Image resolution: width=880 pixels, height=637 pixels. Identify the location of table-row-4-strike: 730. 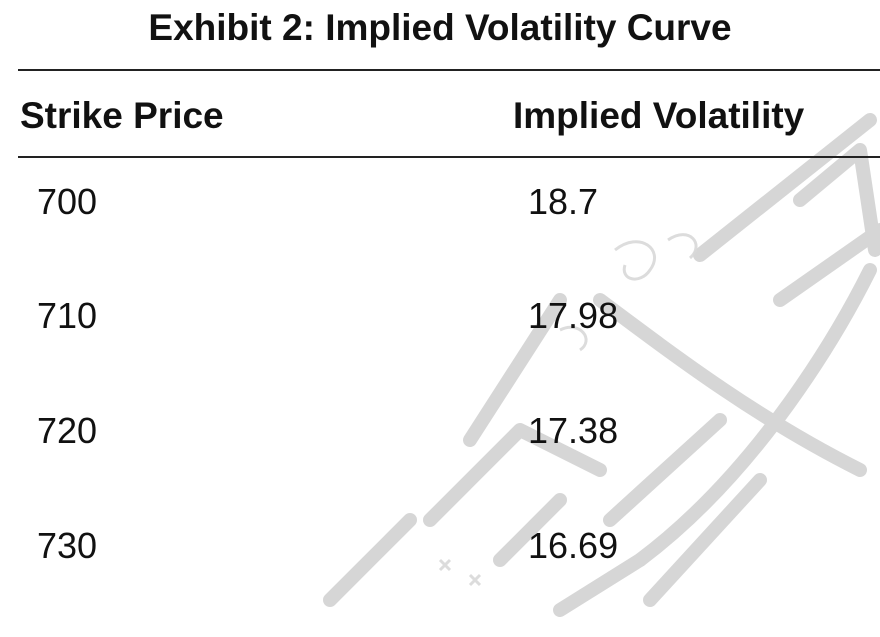
(67, 545).